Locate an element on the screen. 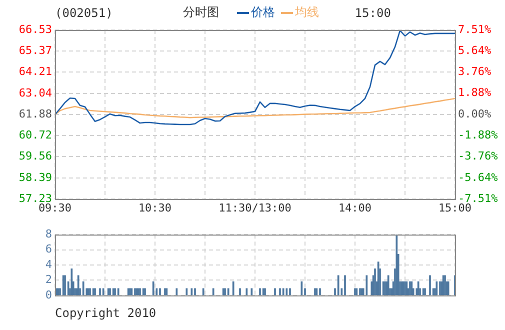 This screenshot has height=330, width=505. legend-label: 价格 is located at coordinates (262, 12).